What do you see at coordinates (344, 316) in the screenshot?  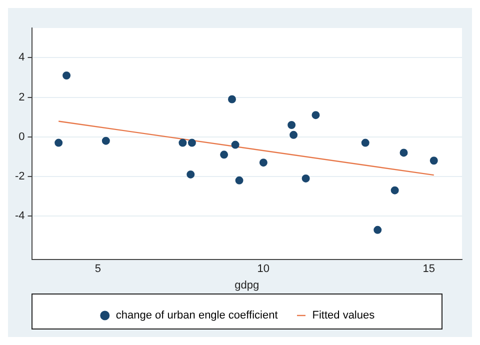 I see `legend-label: Fitted values` at bounding box center [344, 316].